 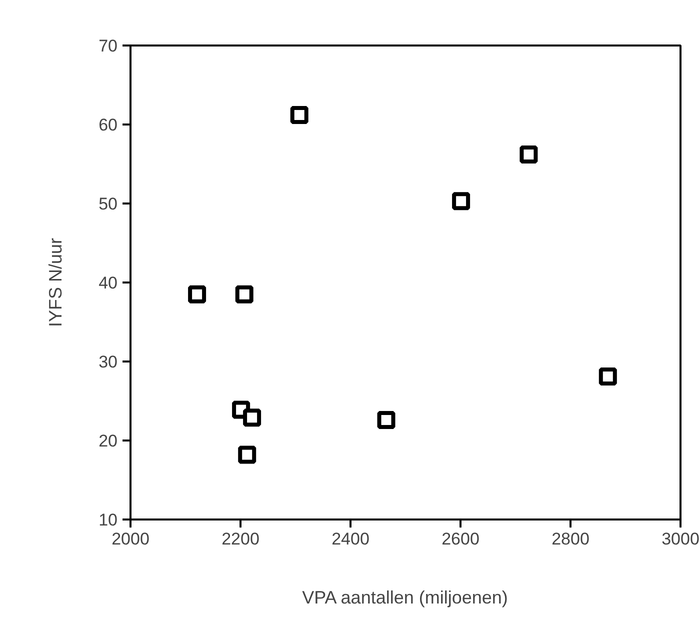 What do you see at coordinates (108, 283) in the screenshot?
I see `y-tick-label: 40` at bounding box center [108, 283].